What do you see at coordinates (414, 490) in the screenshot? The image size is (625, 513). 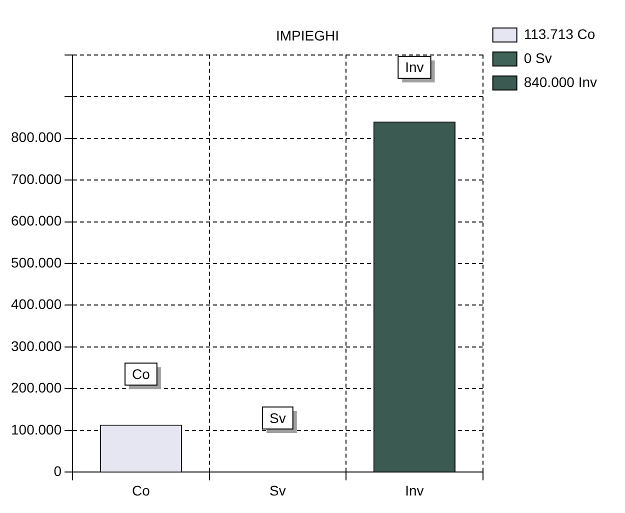 I see `x-tick-label: Inv` at bounding box center [414, 490].